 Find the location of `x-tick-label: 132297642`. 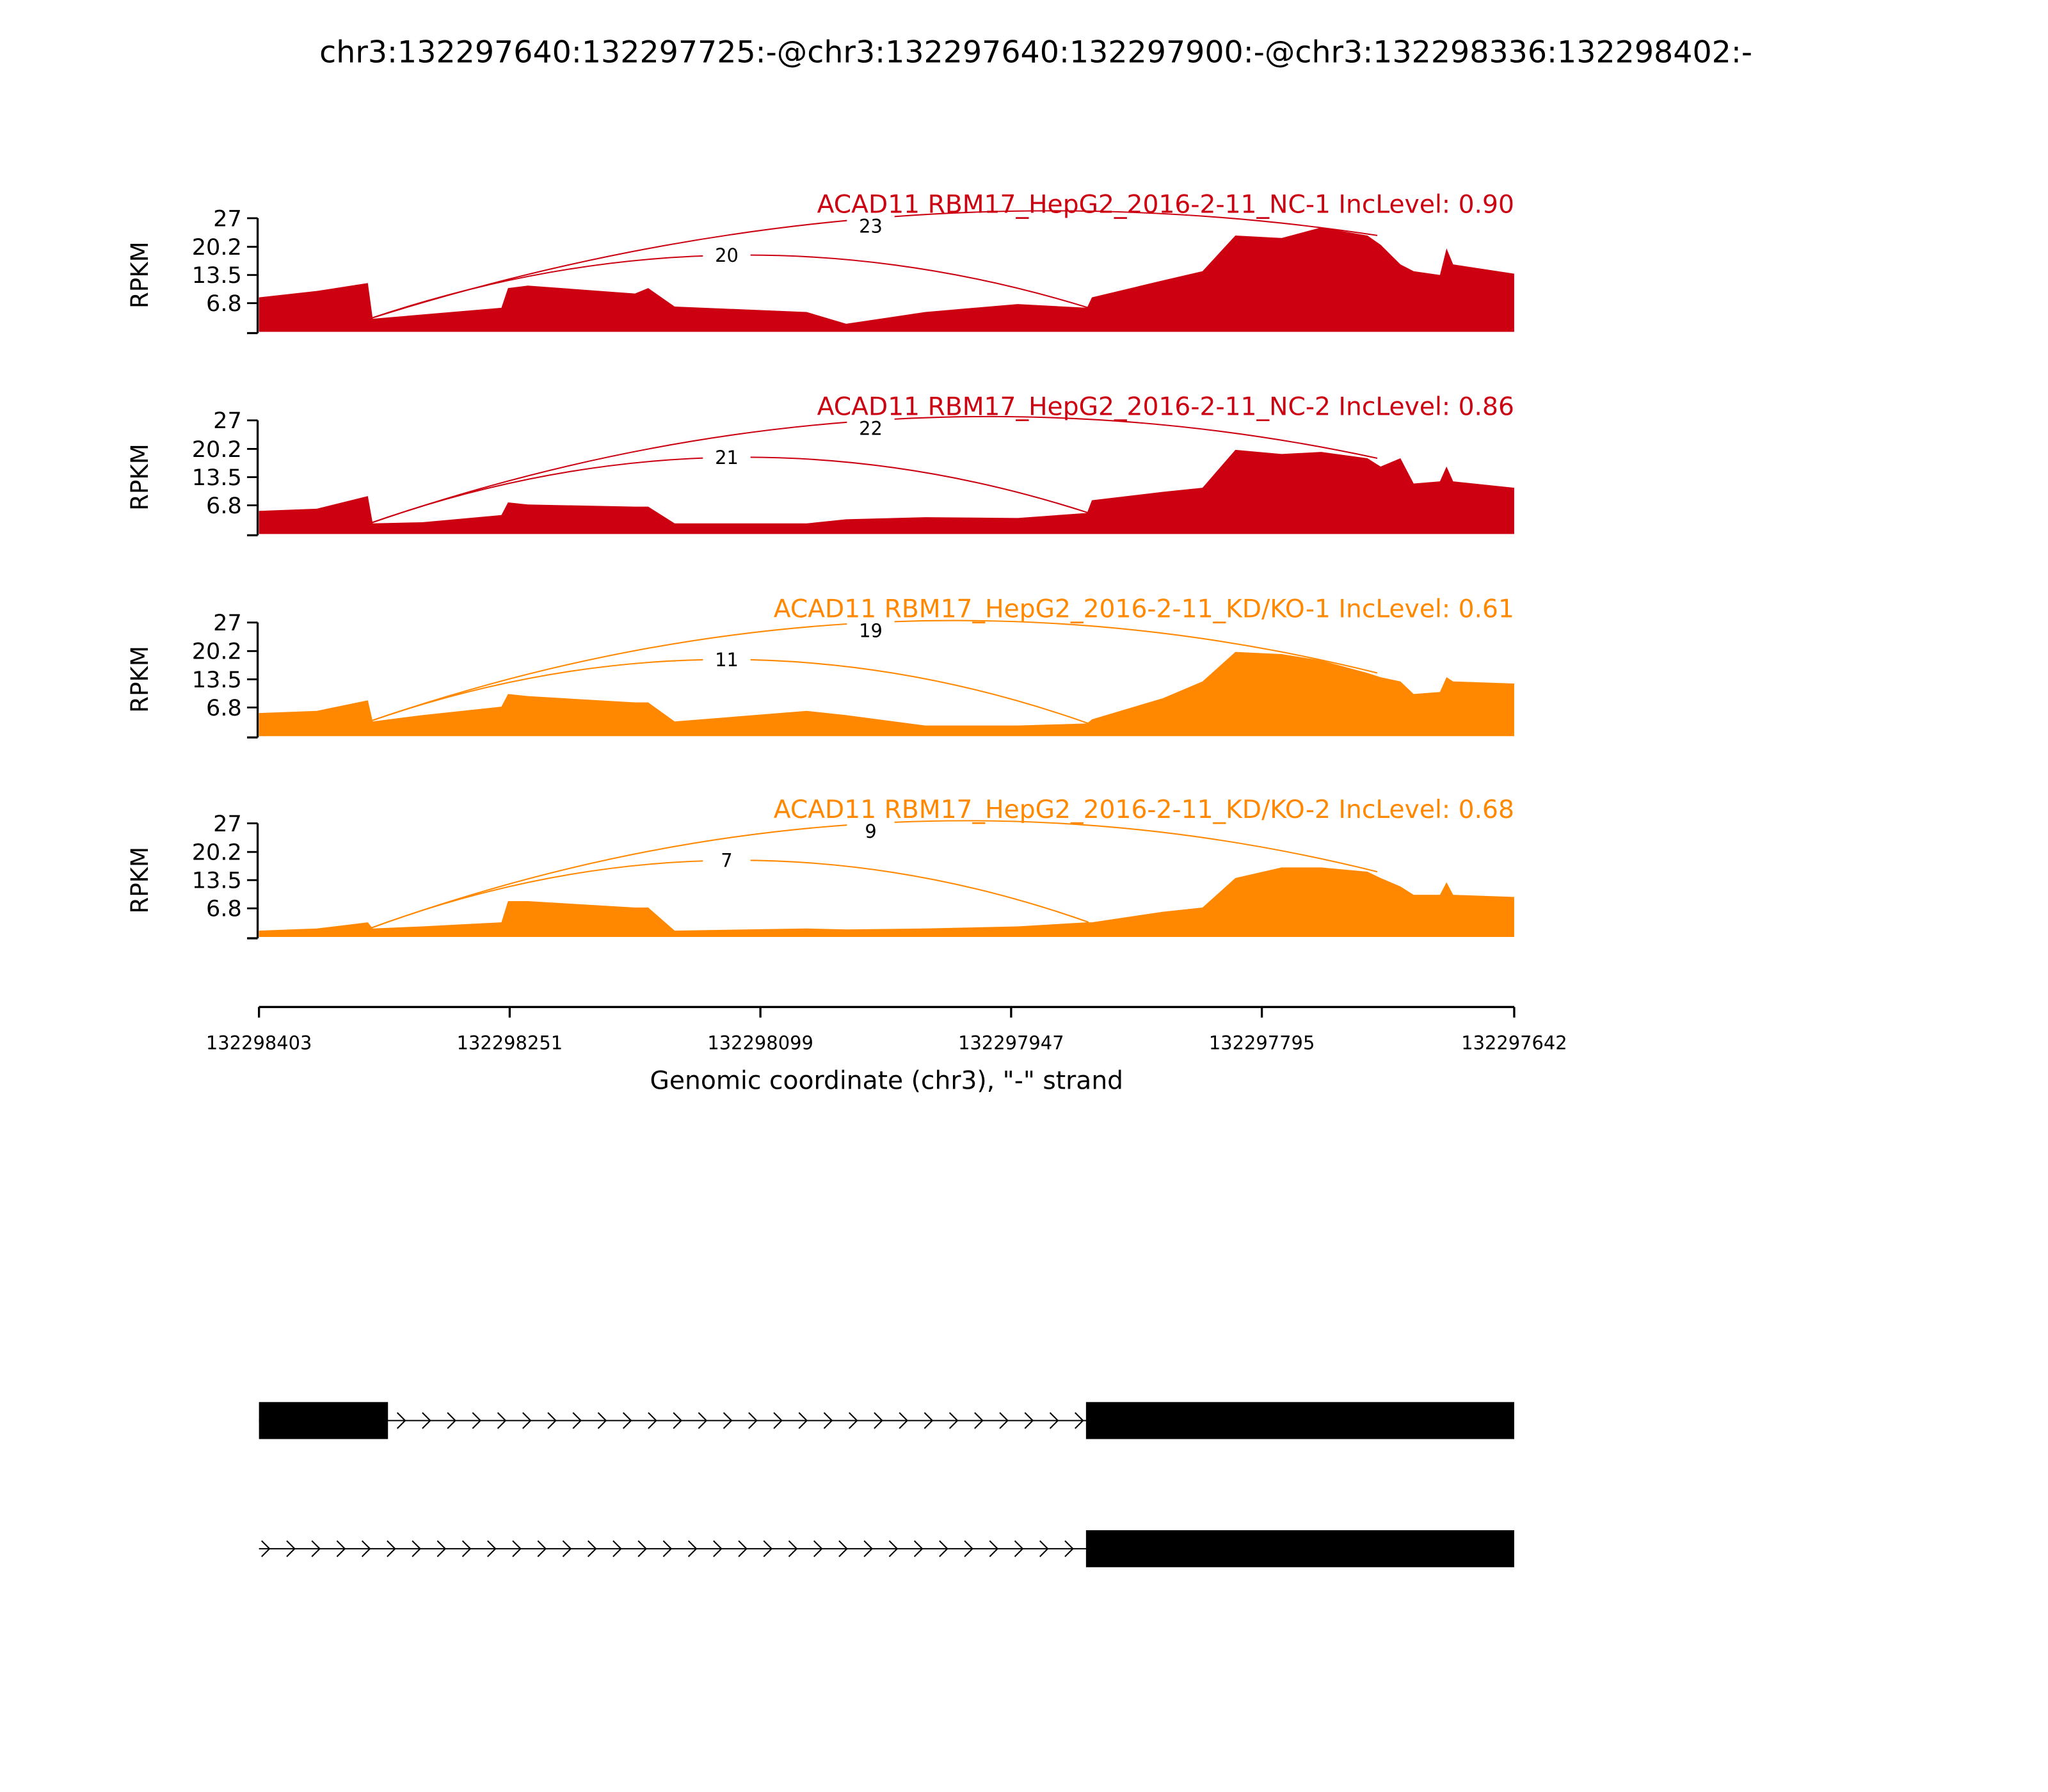

x-tick-label: 132297642 is located at coordinates (1514, 1042).